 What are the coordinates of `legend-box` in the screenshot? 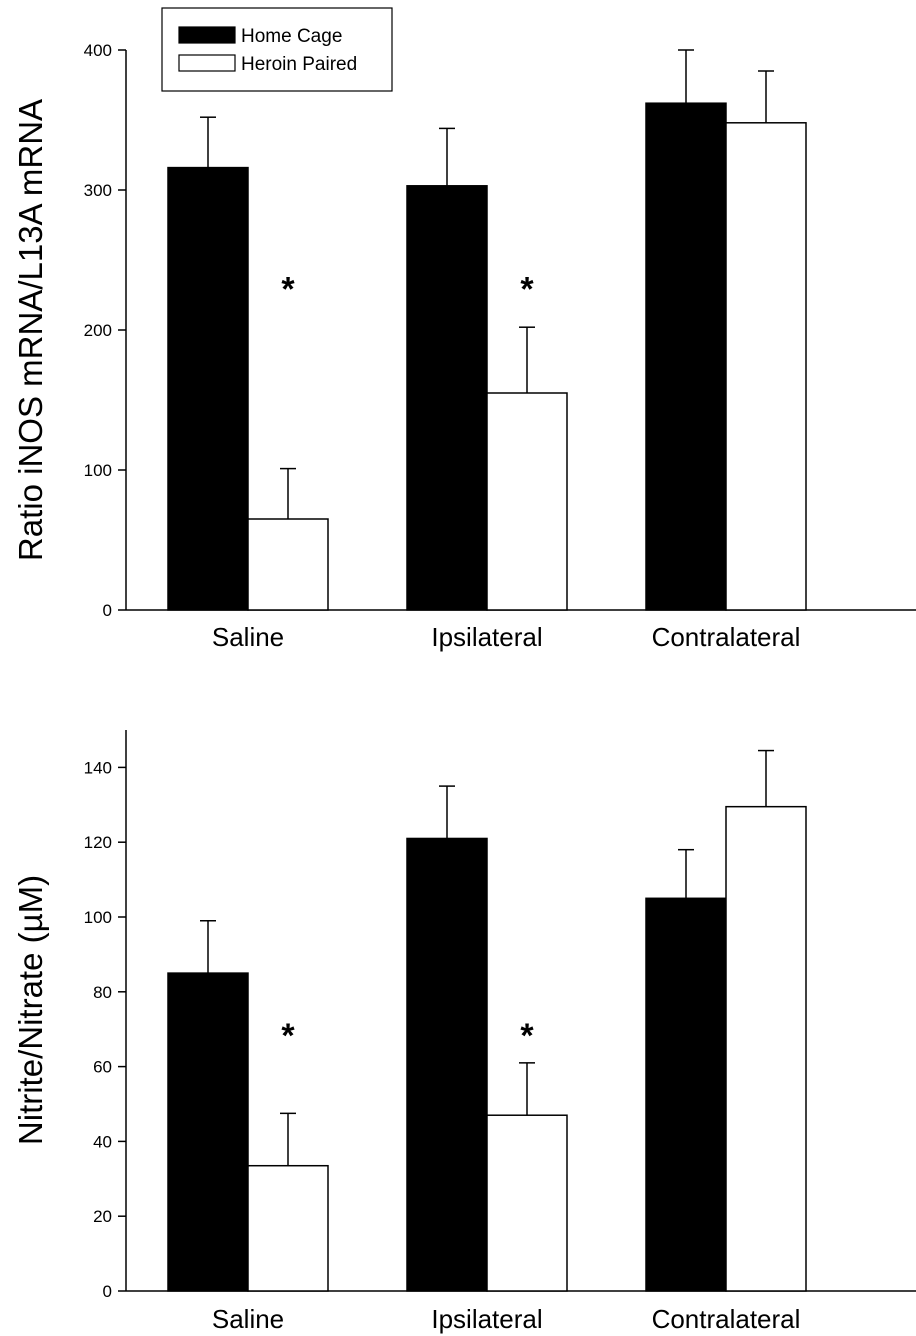 It's located at (277, 49).